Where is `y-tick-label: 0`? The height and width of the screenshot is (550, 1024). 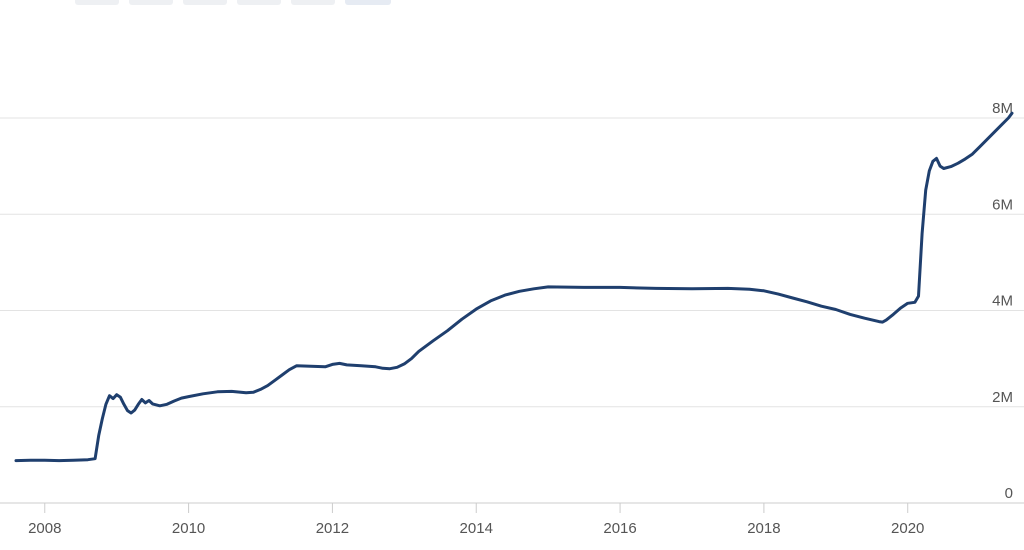
y-tick-label: 0 is located at coordinates (1009, 493).